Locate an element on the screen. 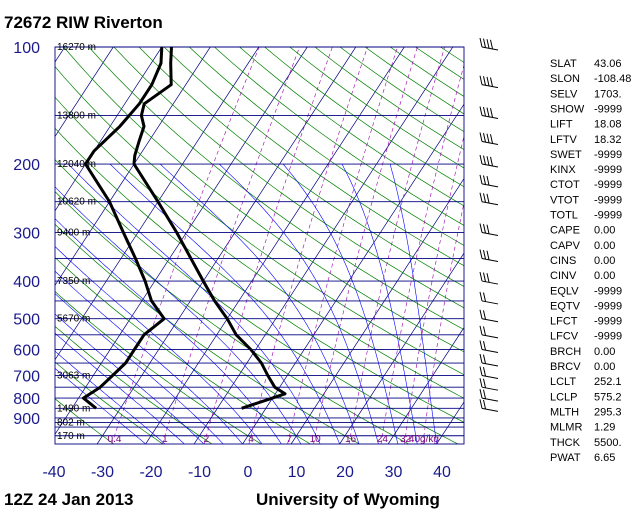  observation-time: 12Z 24 Jan 2013 is located at coordinates (68, 499).